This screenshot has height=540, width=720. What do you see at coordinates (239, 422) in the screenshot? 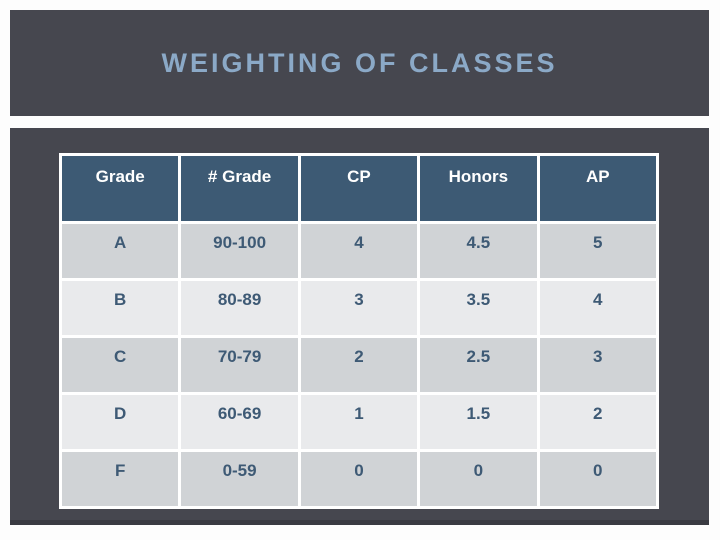
I see `cell-num-range: 60-69` at bounding box center [239, 422].